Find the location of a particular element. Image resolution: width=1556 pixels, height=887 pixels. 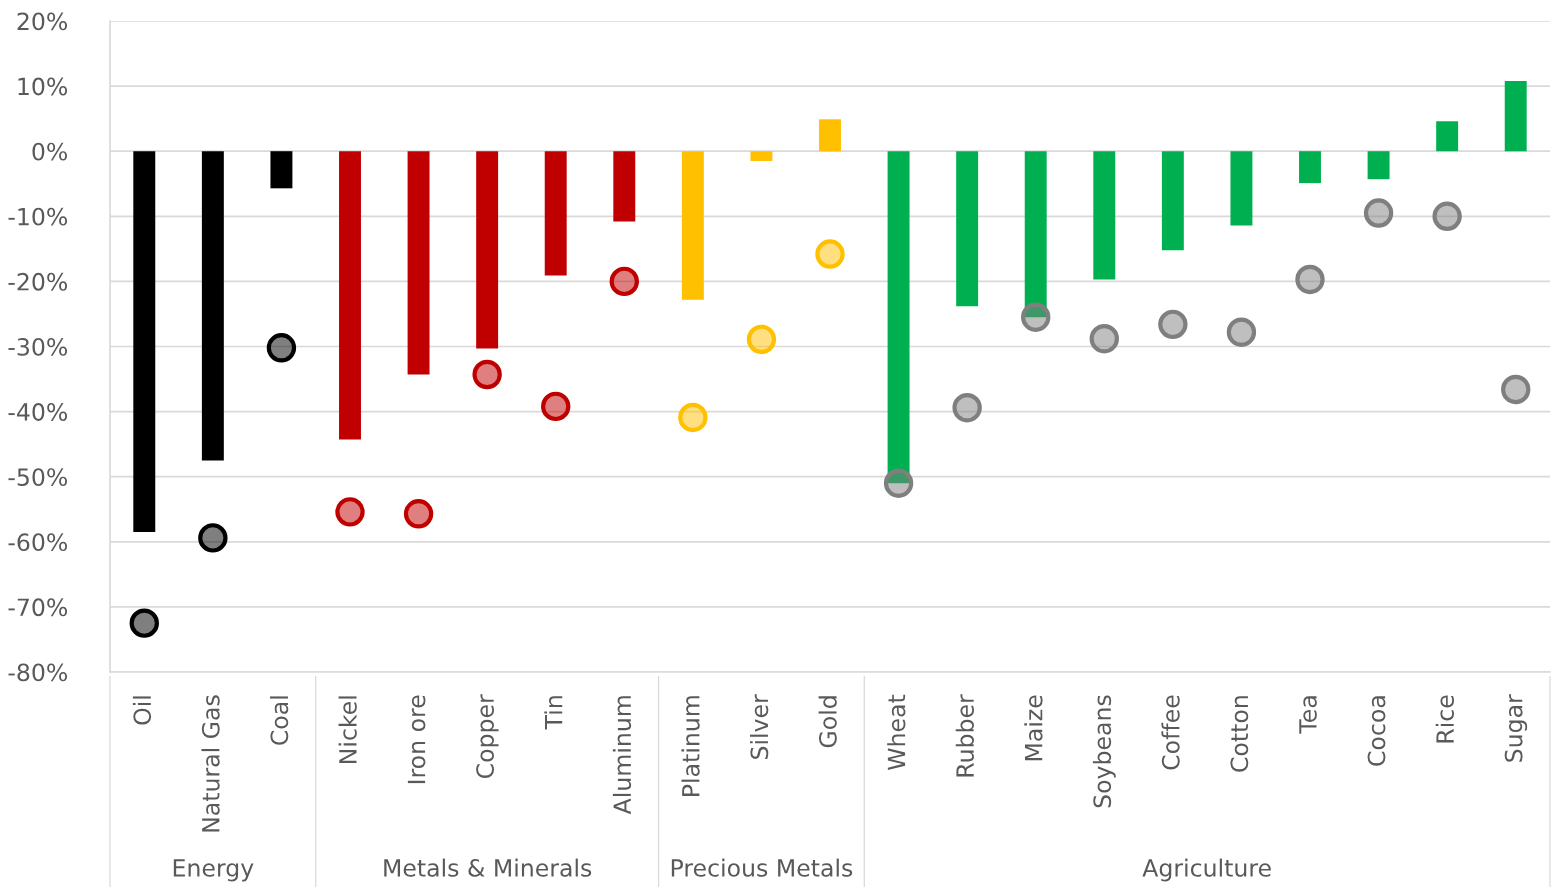

text: Energy is located at coordinates (213, 870).